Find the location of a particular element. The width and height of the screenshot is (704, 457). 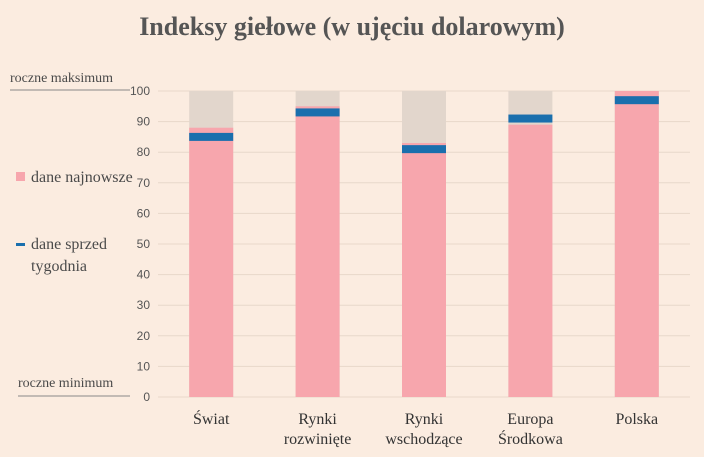

x-category-label: wschodzące is located at coordinates (423, 439).